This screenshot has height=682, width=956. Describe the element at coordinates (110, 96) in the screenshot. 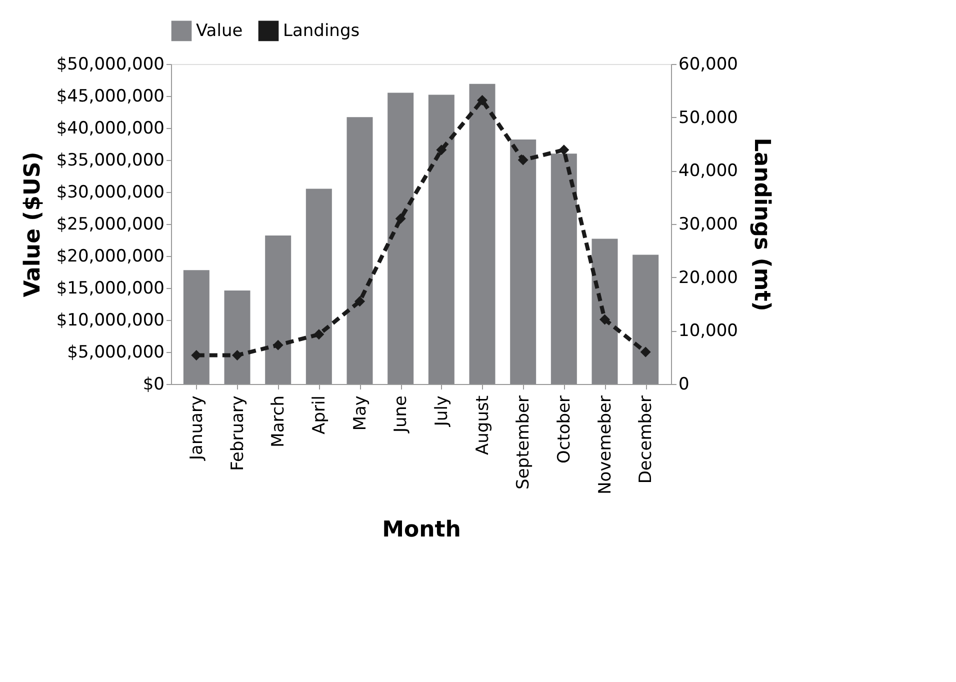

I see `y-tick-label: $45,000,000` at that location.